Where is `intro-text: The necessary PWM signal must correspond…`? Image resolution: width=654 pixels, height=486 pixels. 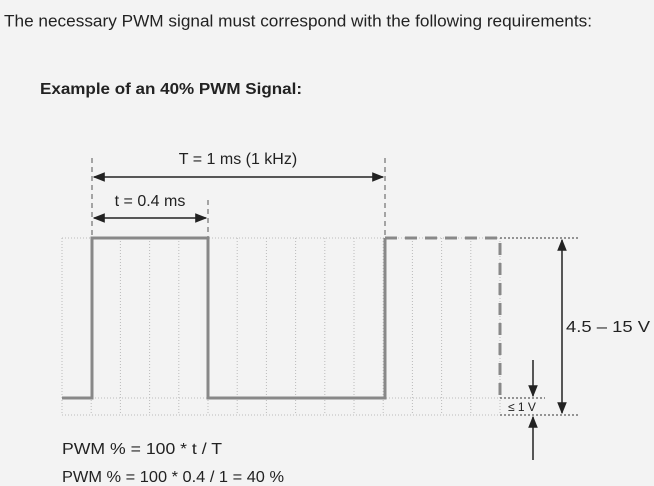
intro-text: The necessary PWM signal must correspond… is located at coordinates (298, 20).